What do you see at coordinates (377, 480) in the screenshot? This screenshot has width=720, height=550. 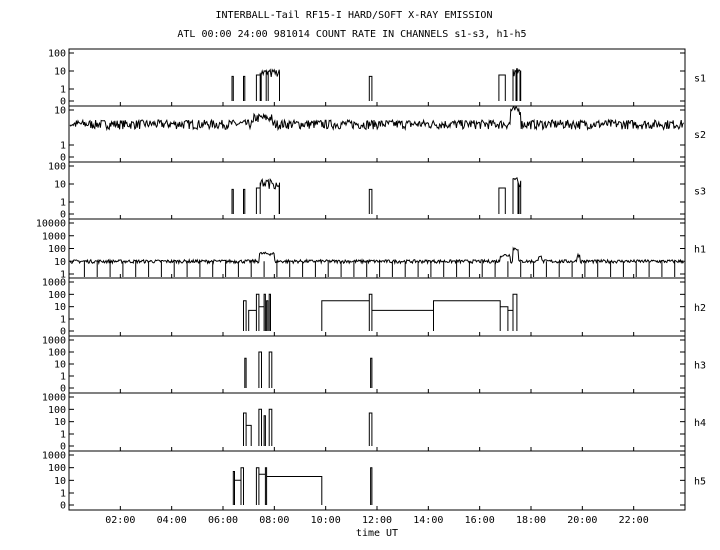 I see `panel-frame-h5` at bounding box center [377, 480].